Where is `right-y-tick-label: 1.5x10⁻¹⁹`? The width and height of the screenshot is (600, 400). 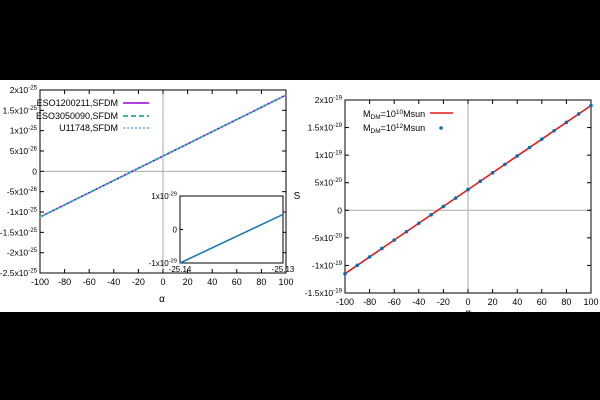 right-y-tick-label: 1.5x10⁻¹⁹ is located at coordinates (325, 127).